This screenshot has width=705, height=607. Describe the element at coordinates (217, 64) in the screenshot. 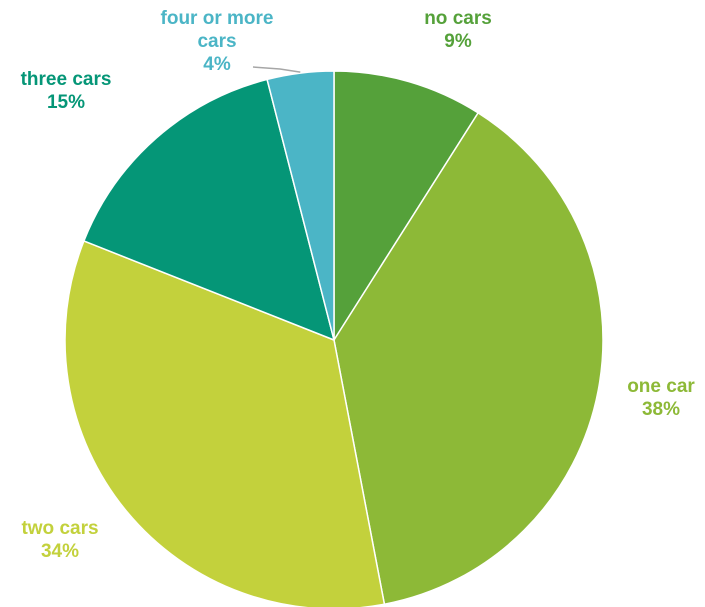

I see `slice-percent-label: 4%` at that location.